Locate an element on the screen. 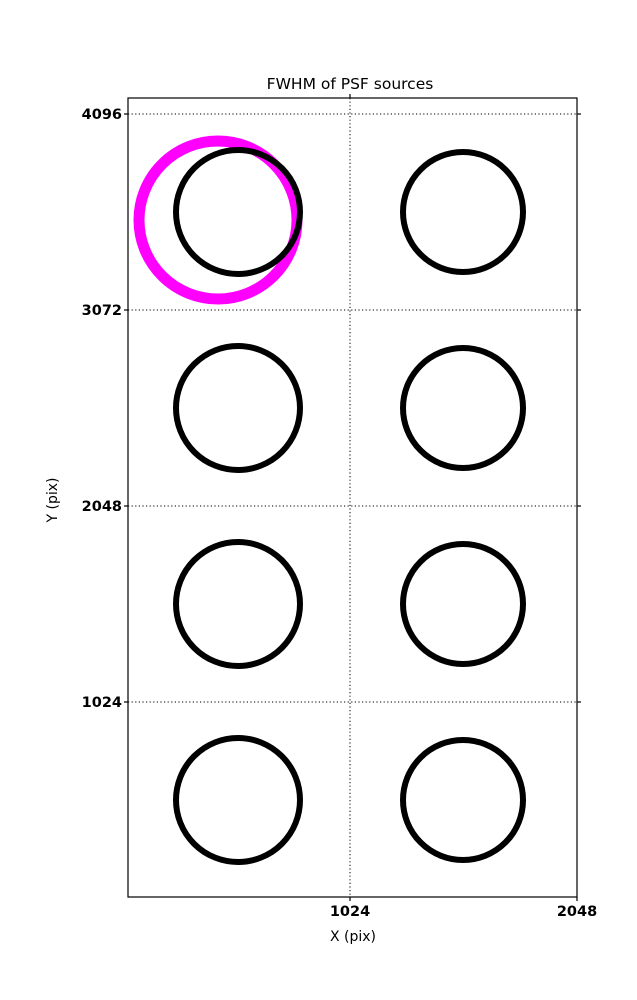 This screenshot has width=637, height=1000. y-tick-label: 1024 is located at coordinates (102, 703).